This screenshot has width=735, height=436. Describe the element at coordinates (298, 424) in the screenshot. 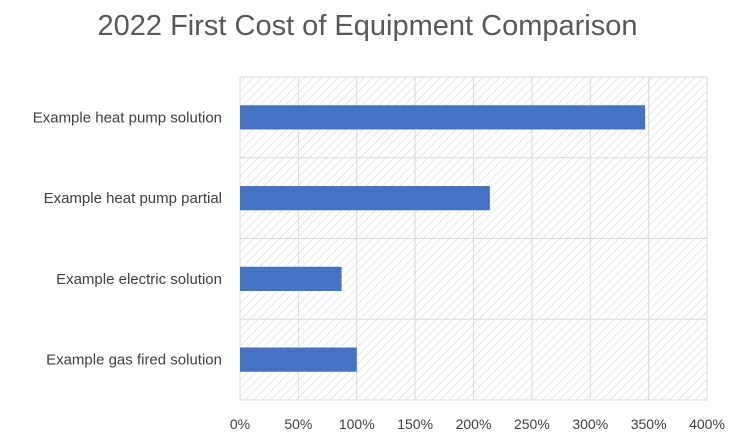

I see `x-tick-label: 50%` at that location.